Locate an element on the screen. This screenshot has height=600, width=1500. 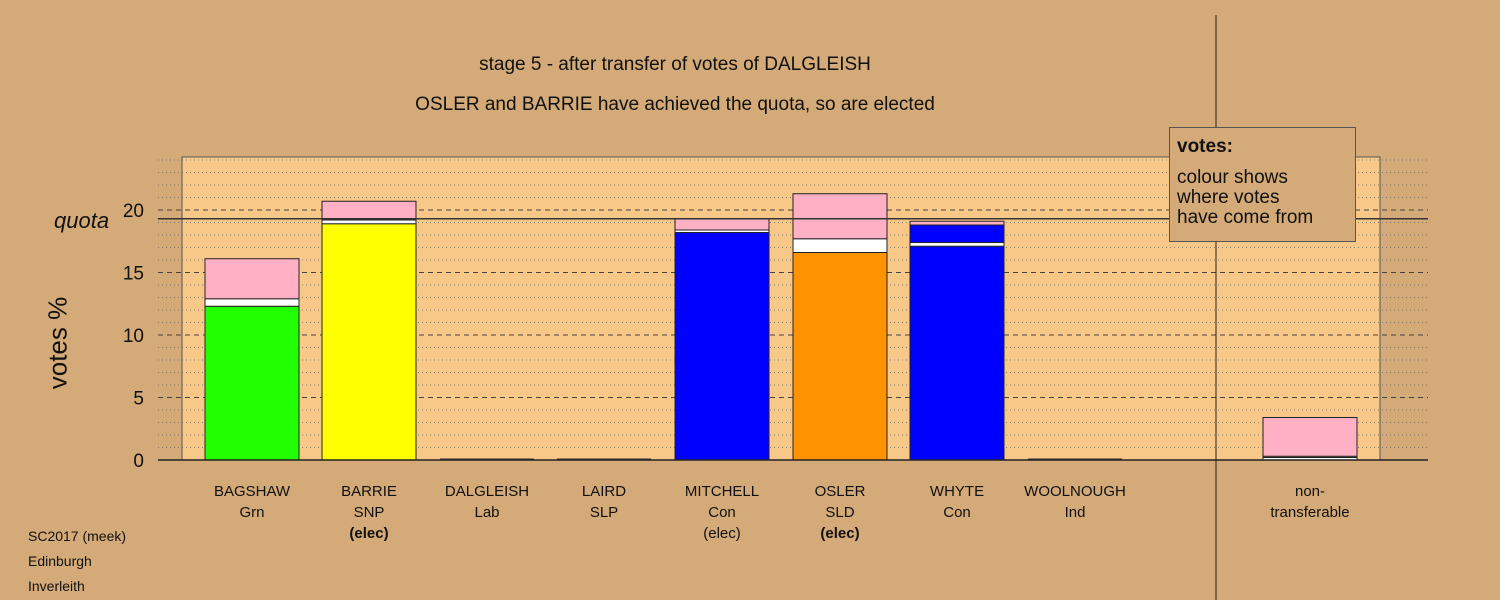
y-tick-label: 10 is located at coordinates (133, 336).